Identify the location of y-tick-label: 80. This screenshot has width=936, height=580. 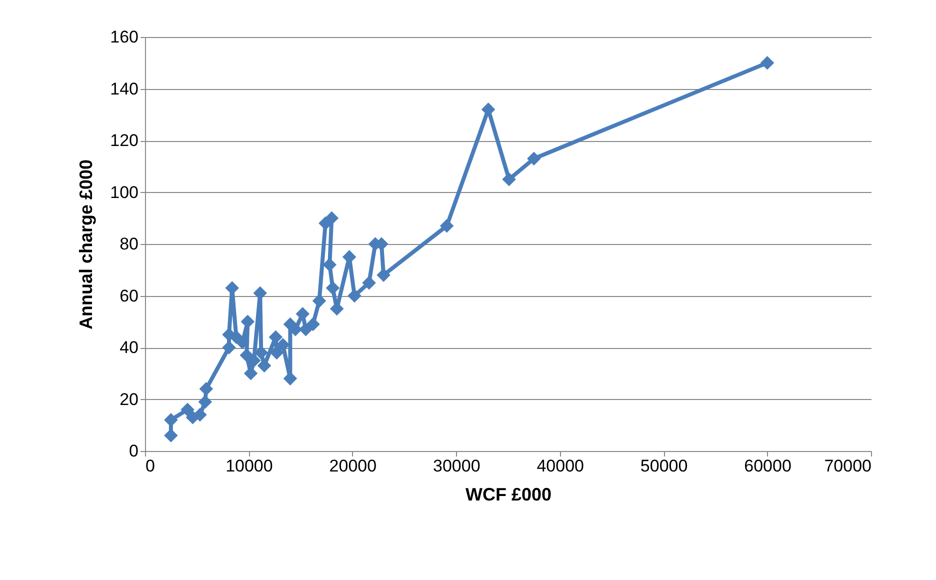
(129, 244).